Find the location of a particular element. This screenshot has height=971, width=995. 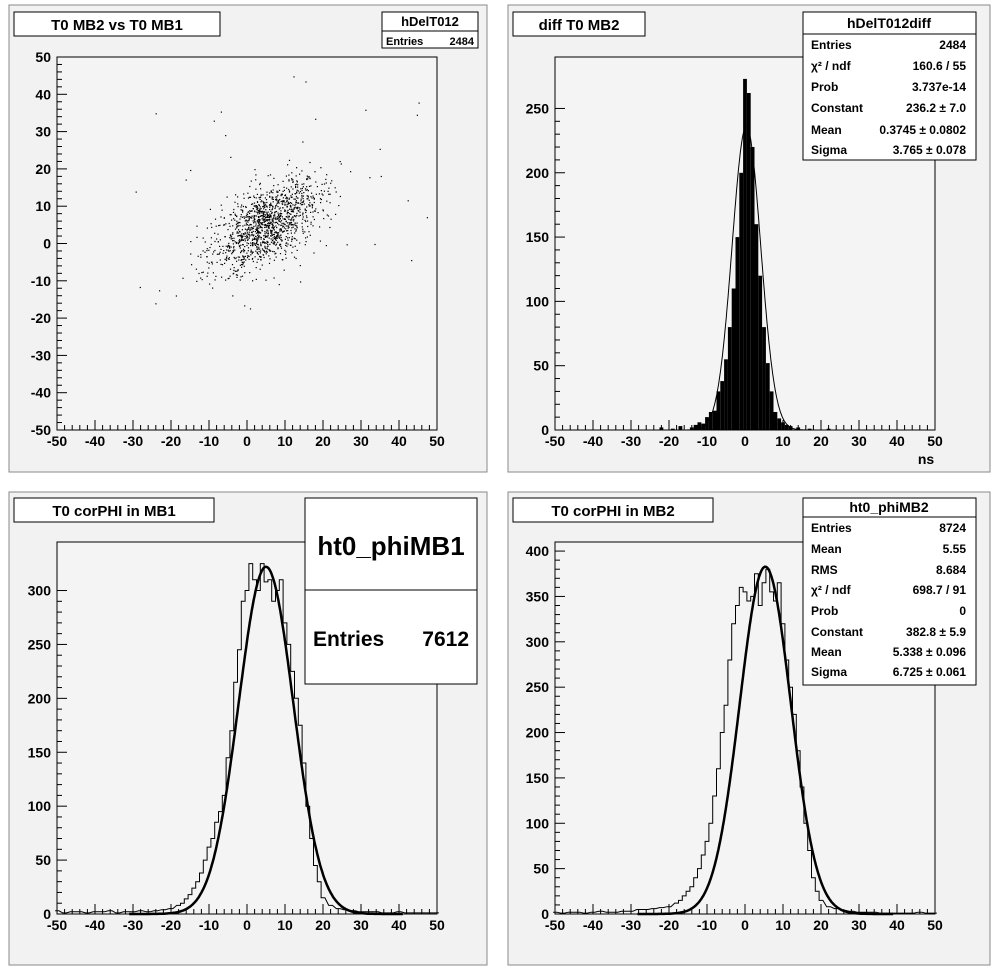

y-tick-label-0-9: 40 is located at coordinates (43, 94).